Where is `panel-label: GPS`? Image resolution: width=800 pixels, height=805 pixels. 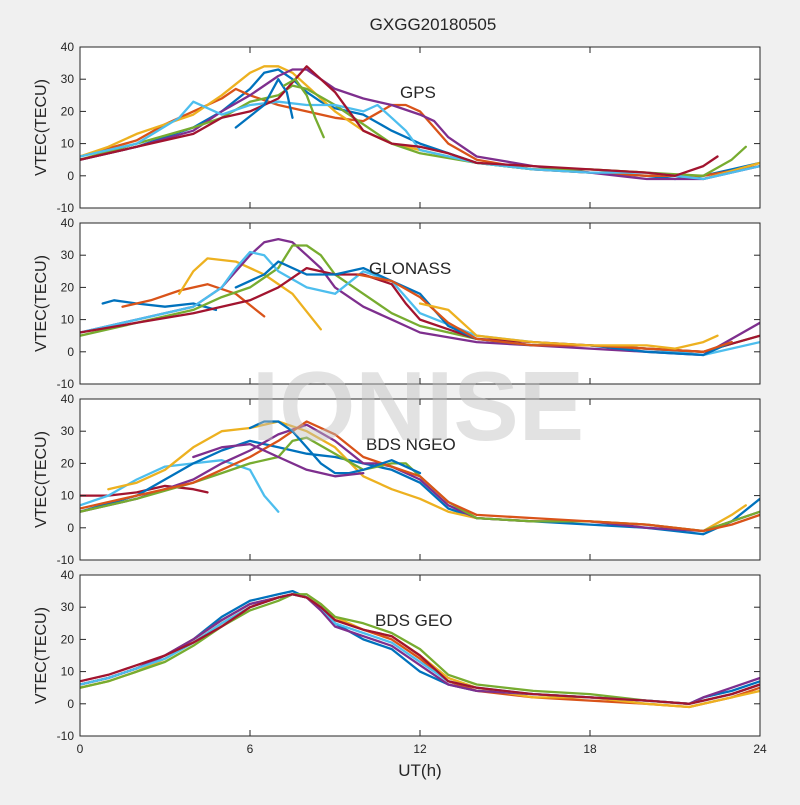
panel-label: GPS is located at coordinates (418, 92).